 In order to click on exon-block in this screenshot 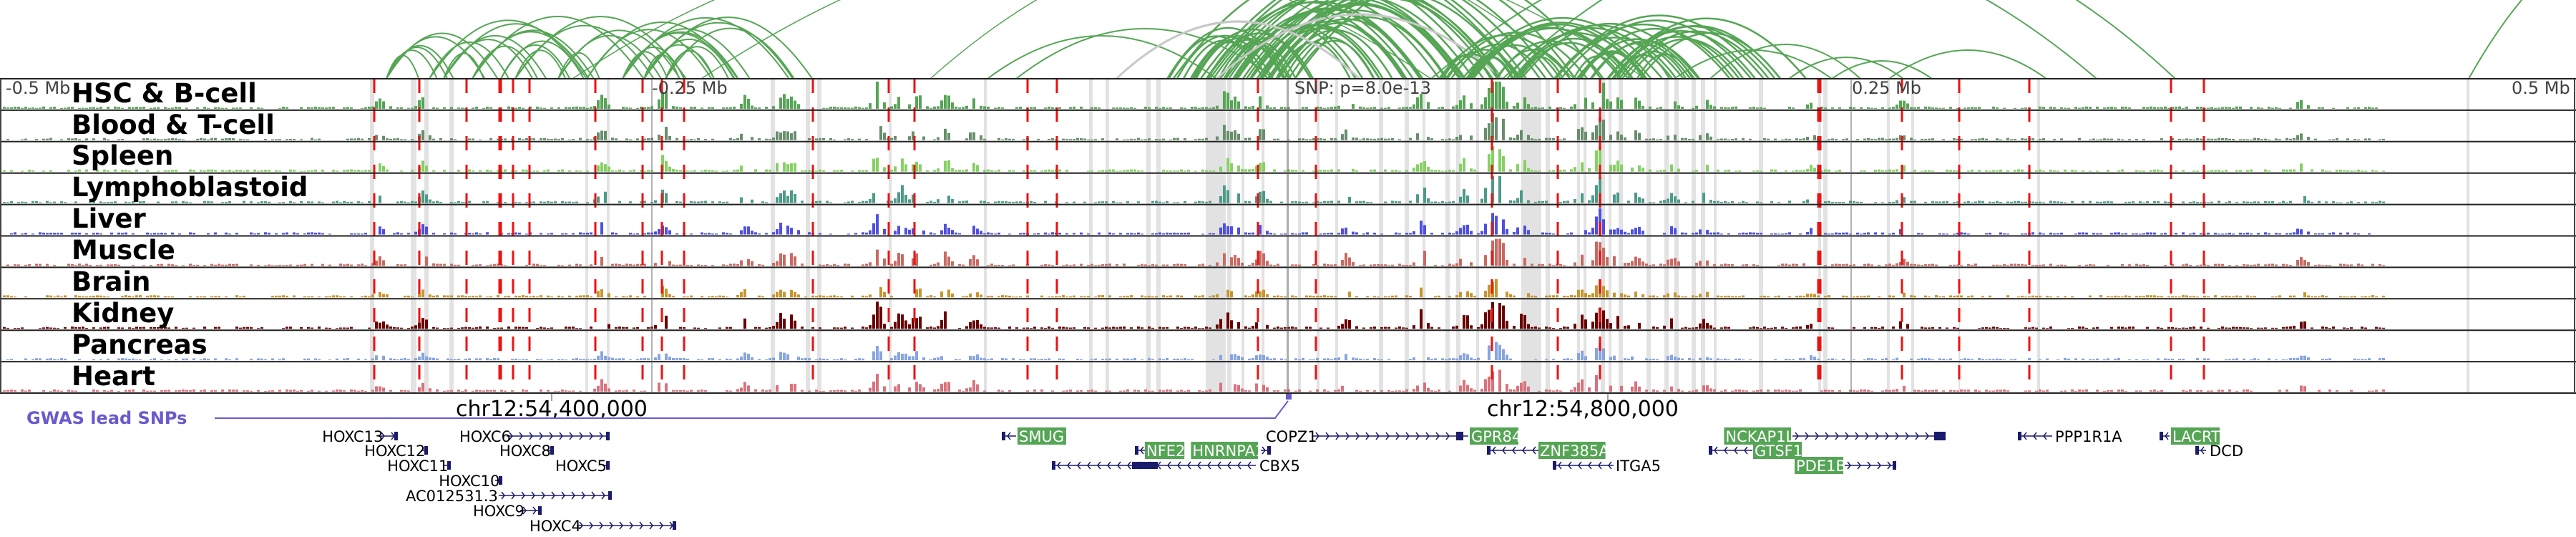, I will do `click(610, 495)`.